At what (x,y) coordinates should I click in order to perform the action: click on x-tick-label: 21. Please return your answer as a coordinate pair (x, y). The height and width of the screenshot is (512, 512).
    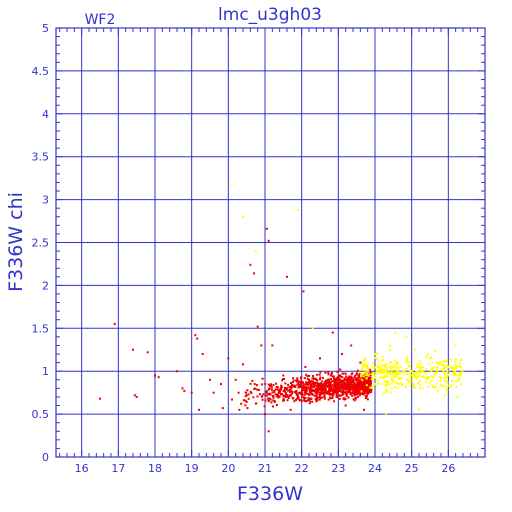
    Looking at the image, I should click on (265, 468).